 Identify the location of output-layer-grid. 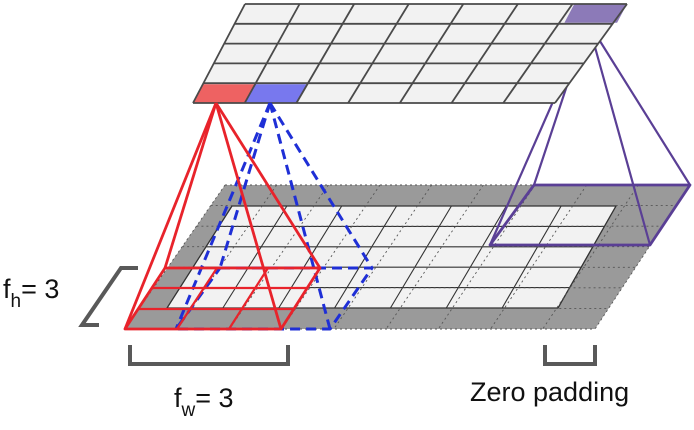
(410, 53).